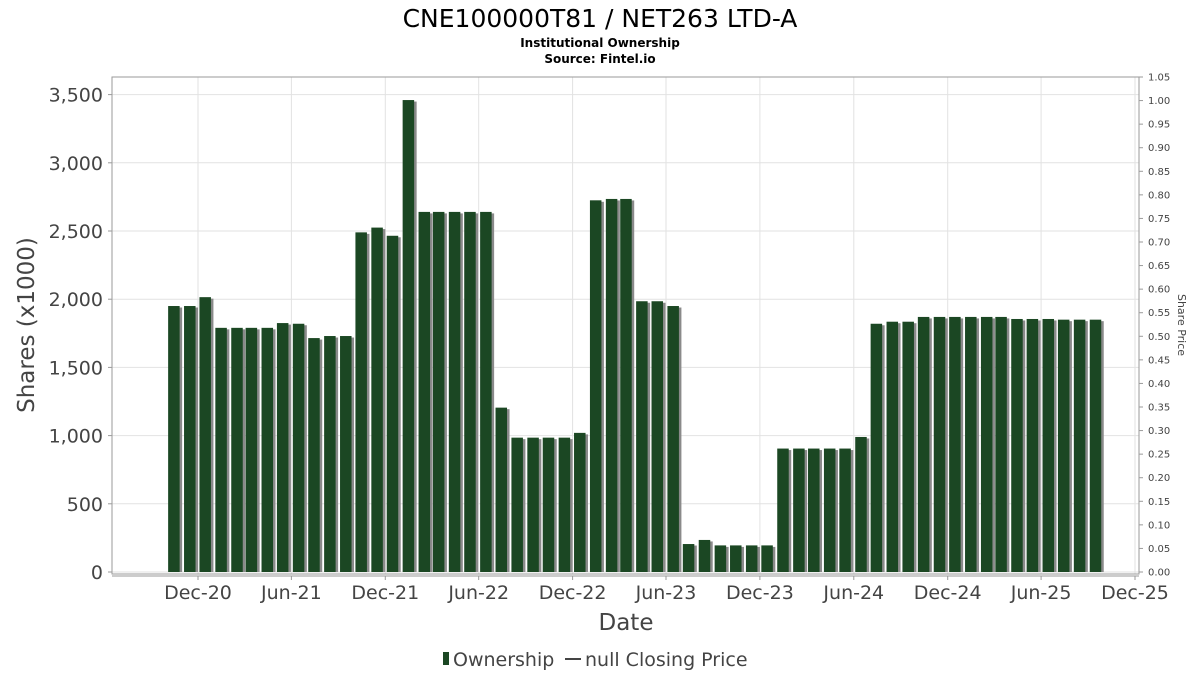 This screenshot has height=675, width=1200. Describe the element at coordinates (76, 300) in the screenshot. I see `y-tick-label: 2,000` at that location.